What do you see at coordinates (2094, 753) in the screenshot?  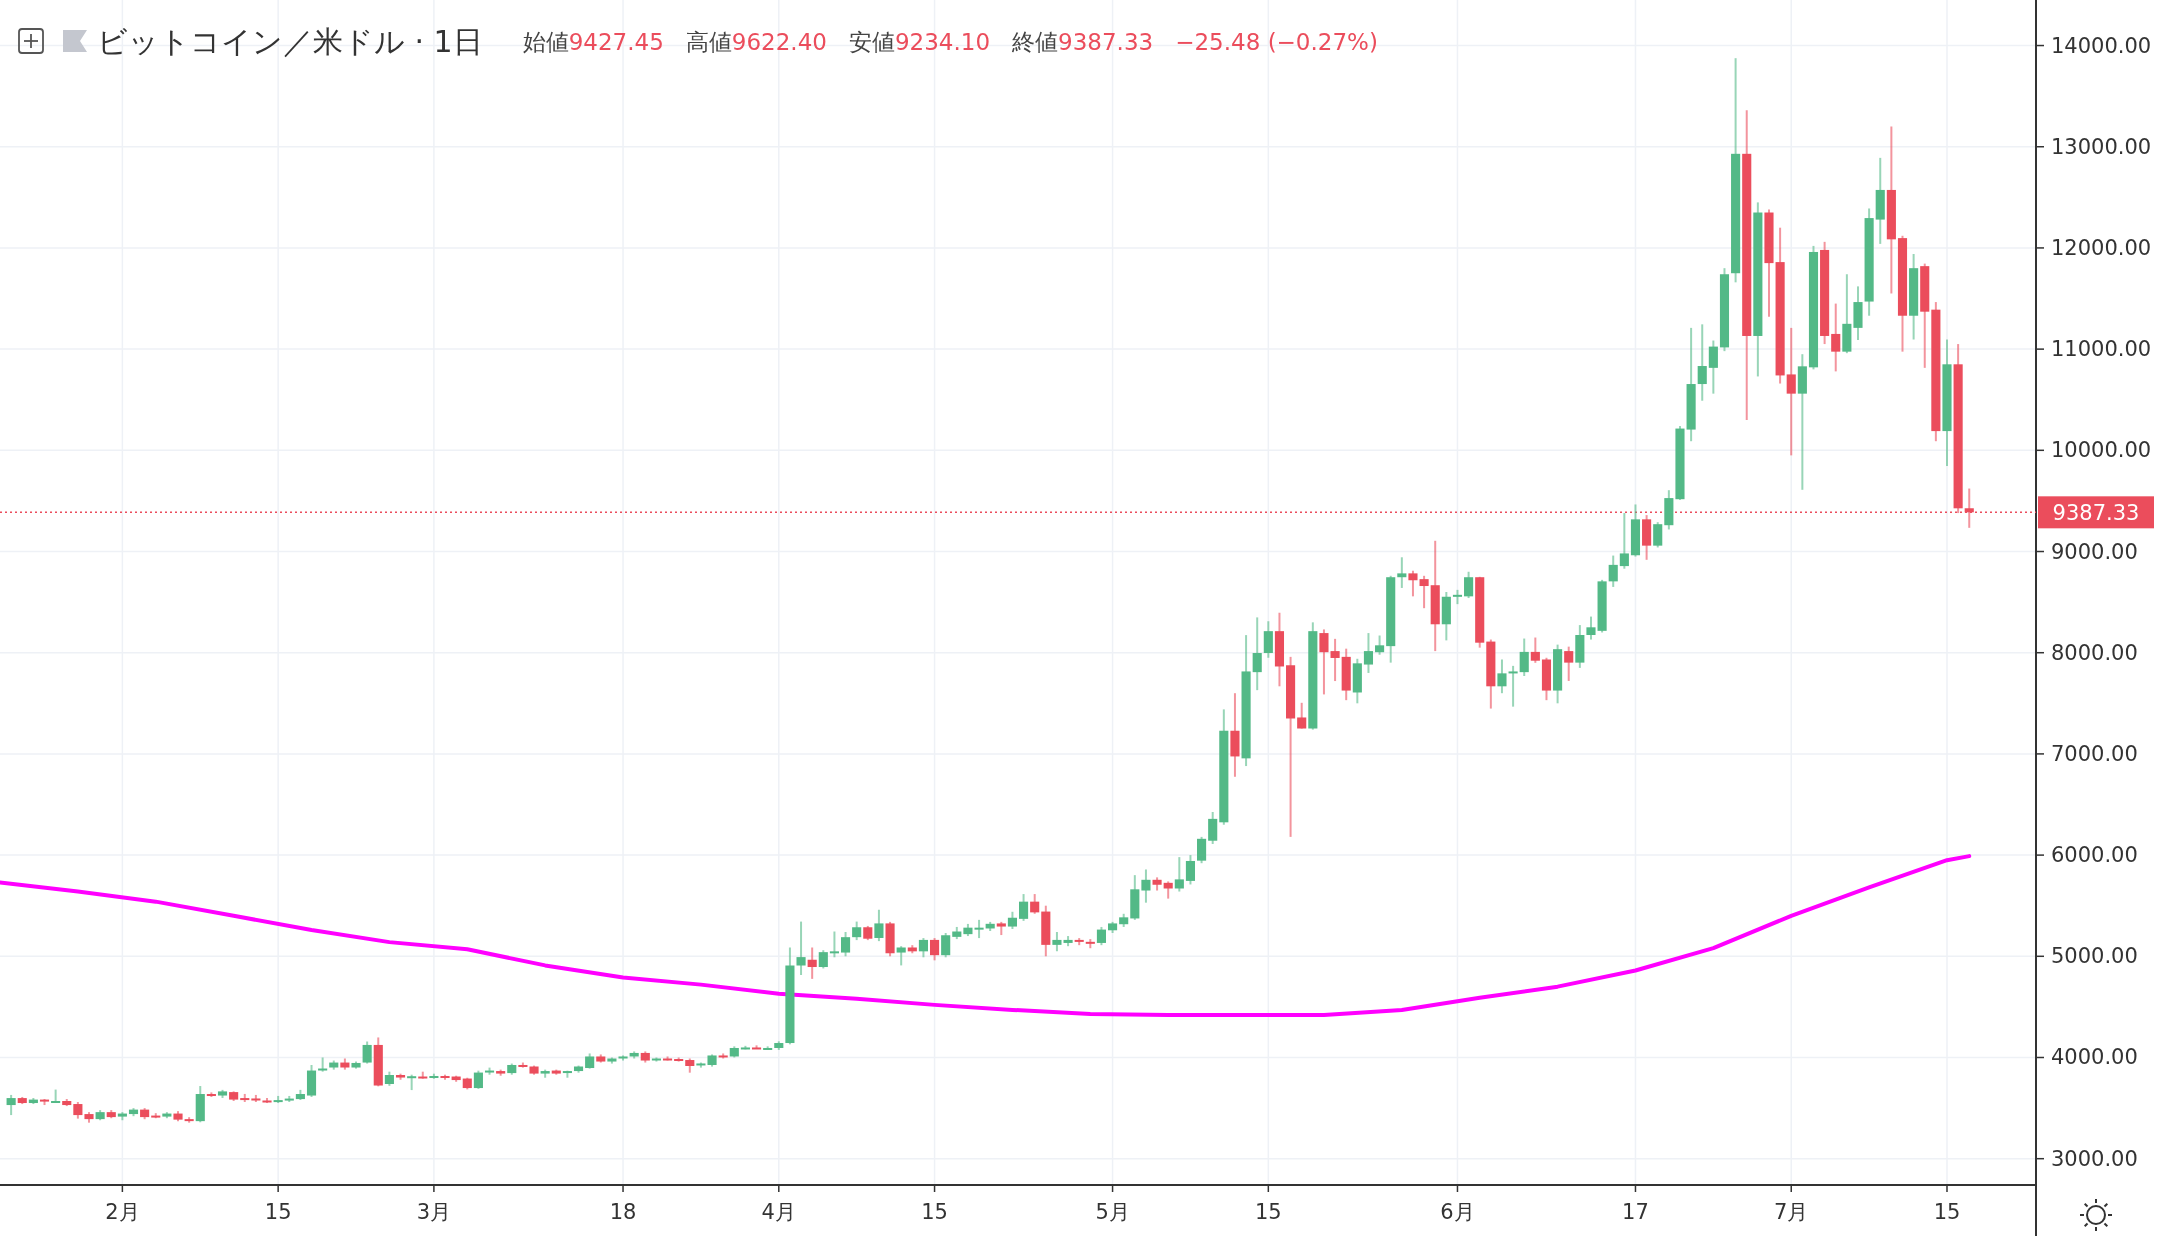 I see `y-tick-label: 7000.00` at bounding box center [2094, 753].